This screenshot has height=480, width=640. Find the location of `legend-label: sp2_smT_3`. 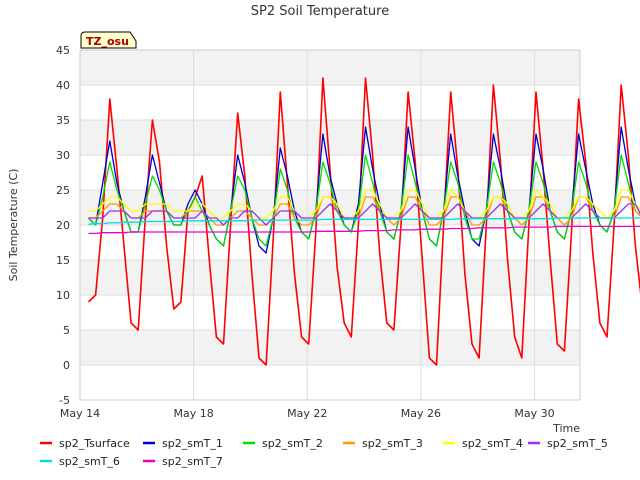

legend-label: sp2_smT_3 is located at coordinates (392, 443).